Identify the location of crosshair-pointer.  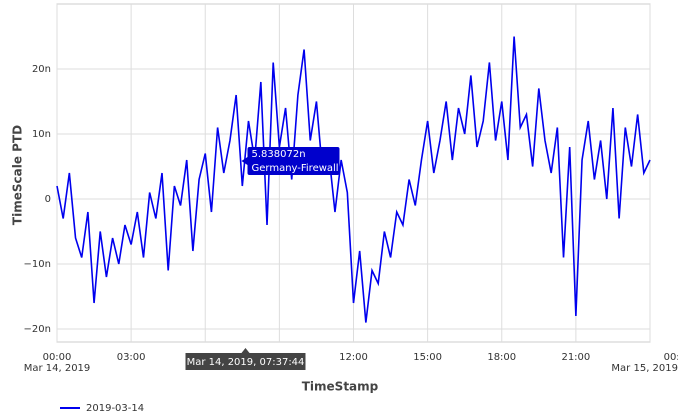
(245, 350).